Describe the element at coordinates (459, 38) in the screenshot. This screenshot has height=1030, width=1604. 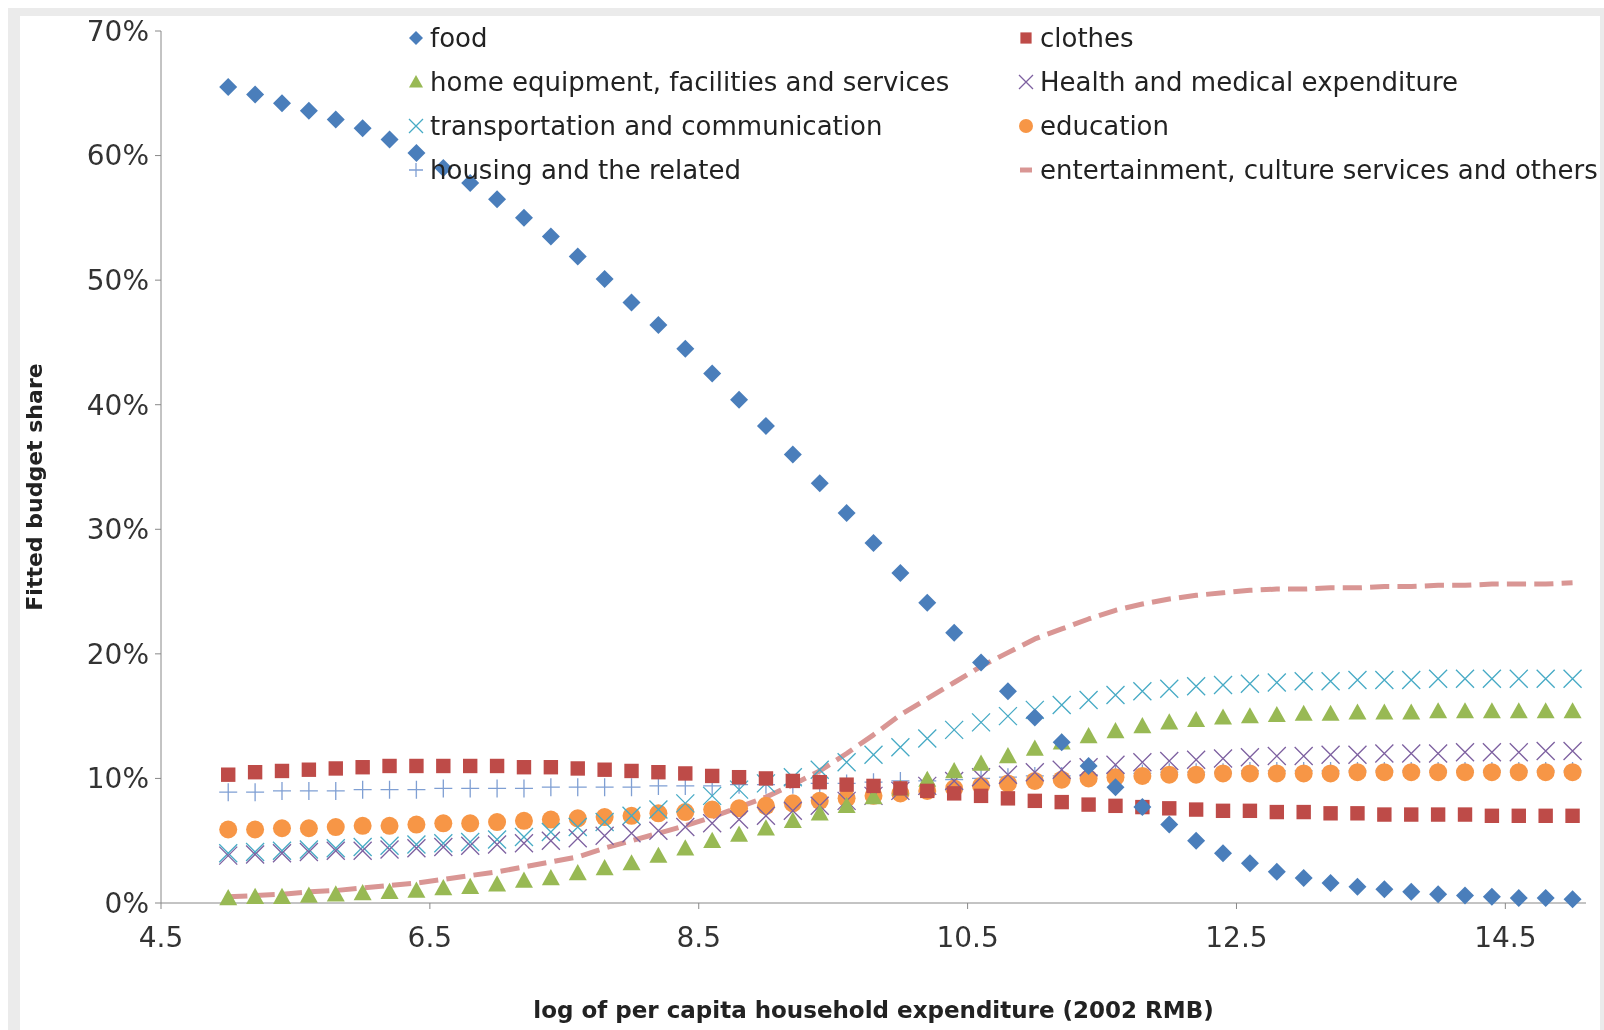
I see `legend-label: food` at that location.